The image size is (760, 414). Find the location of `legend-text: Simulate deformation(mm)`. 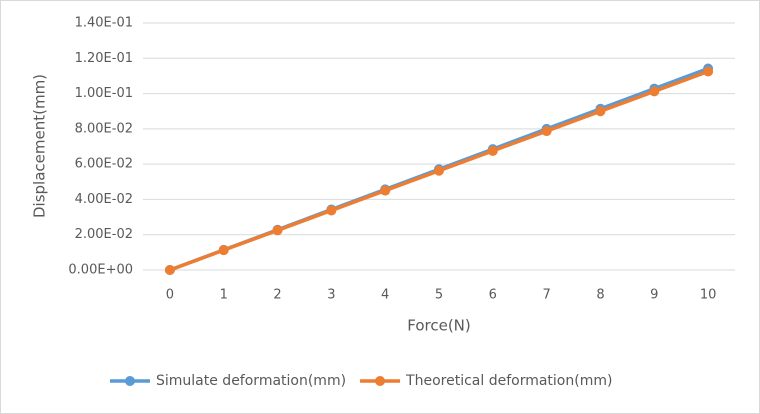

legend-text: Simulate deformation(mm) is located at coordinates (251, 381).